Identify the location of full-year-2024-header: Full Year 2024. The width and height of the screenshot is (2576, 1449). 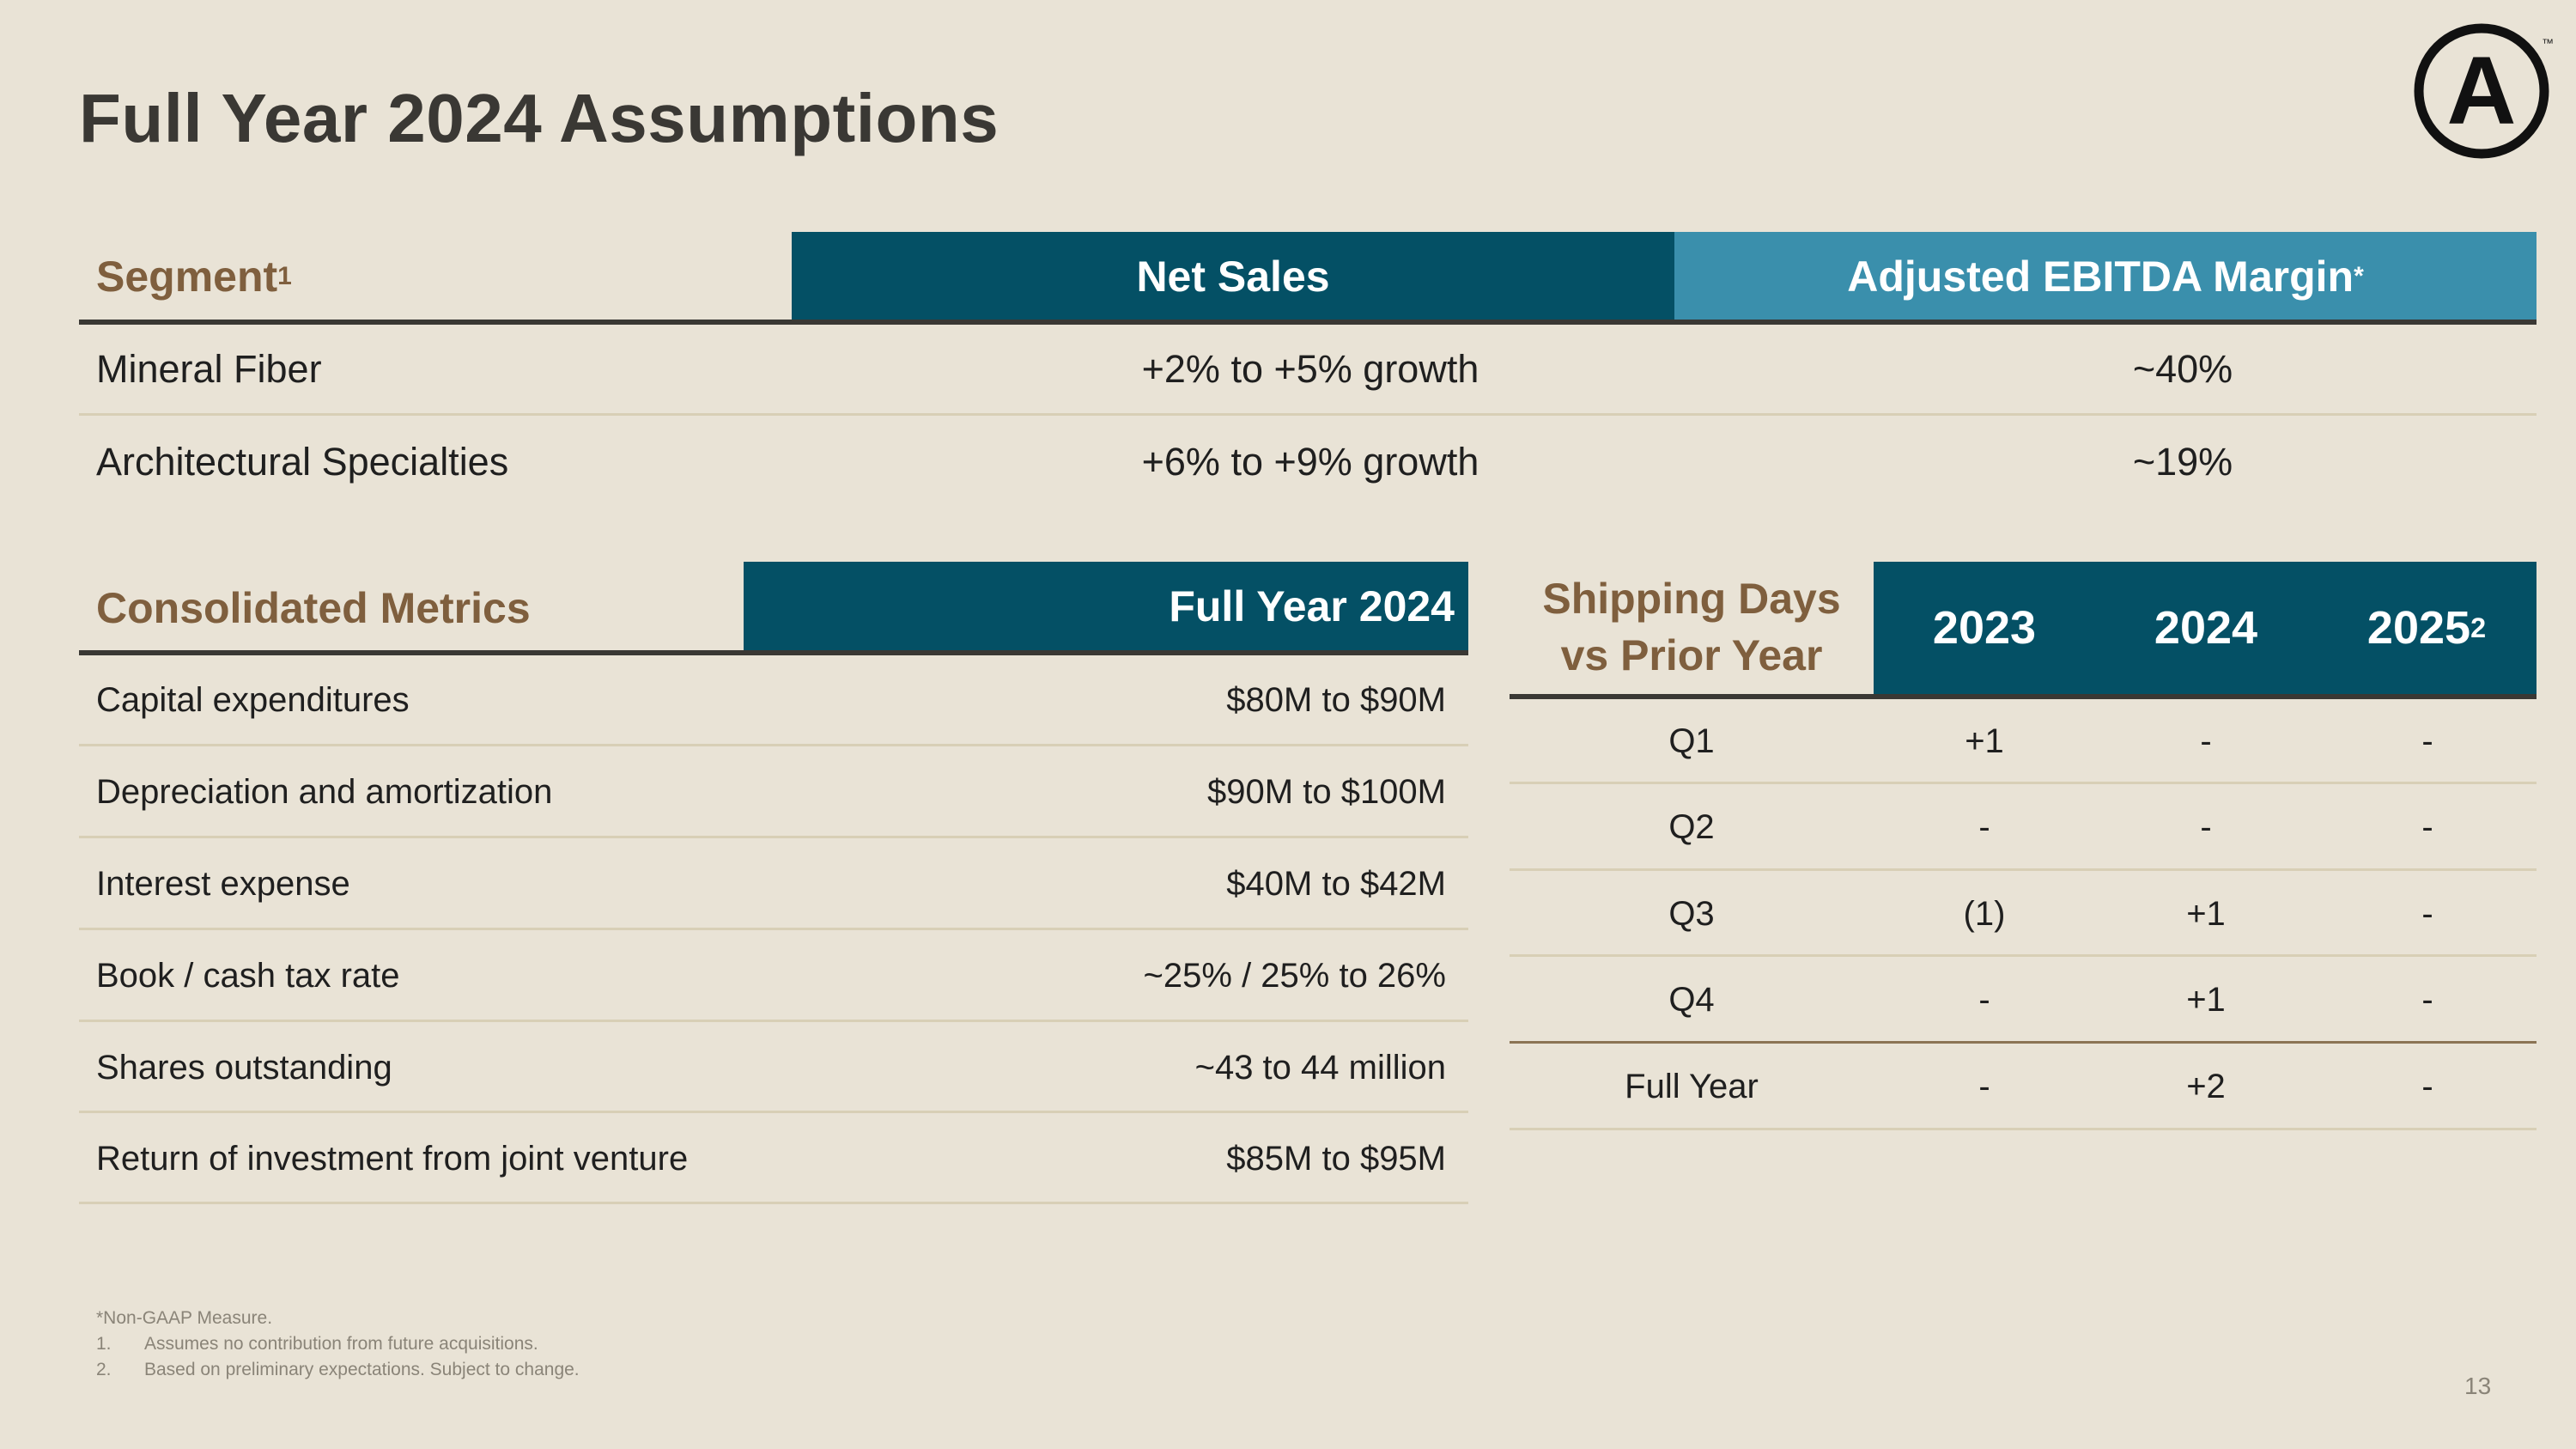
(1106, 606).